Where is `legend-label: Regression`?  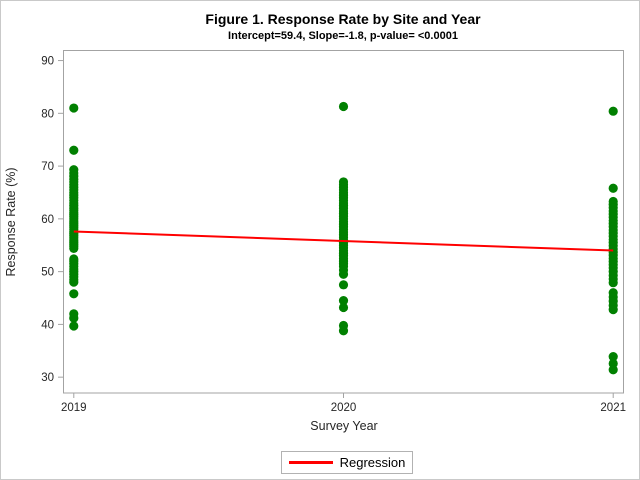 legend-label: Regression is located at coordinates (372, 462).